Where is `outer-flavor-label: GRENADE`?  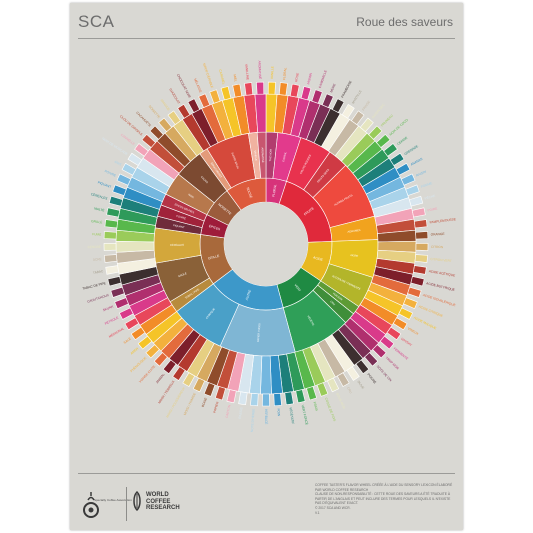
outer-flavor-label: GRENADE is located at coordinates (410, 150).